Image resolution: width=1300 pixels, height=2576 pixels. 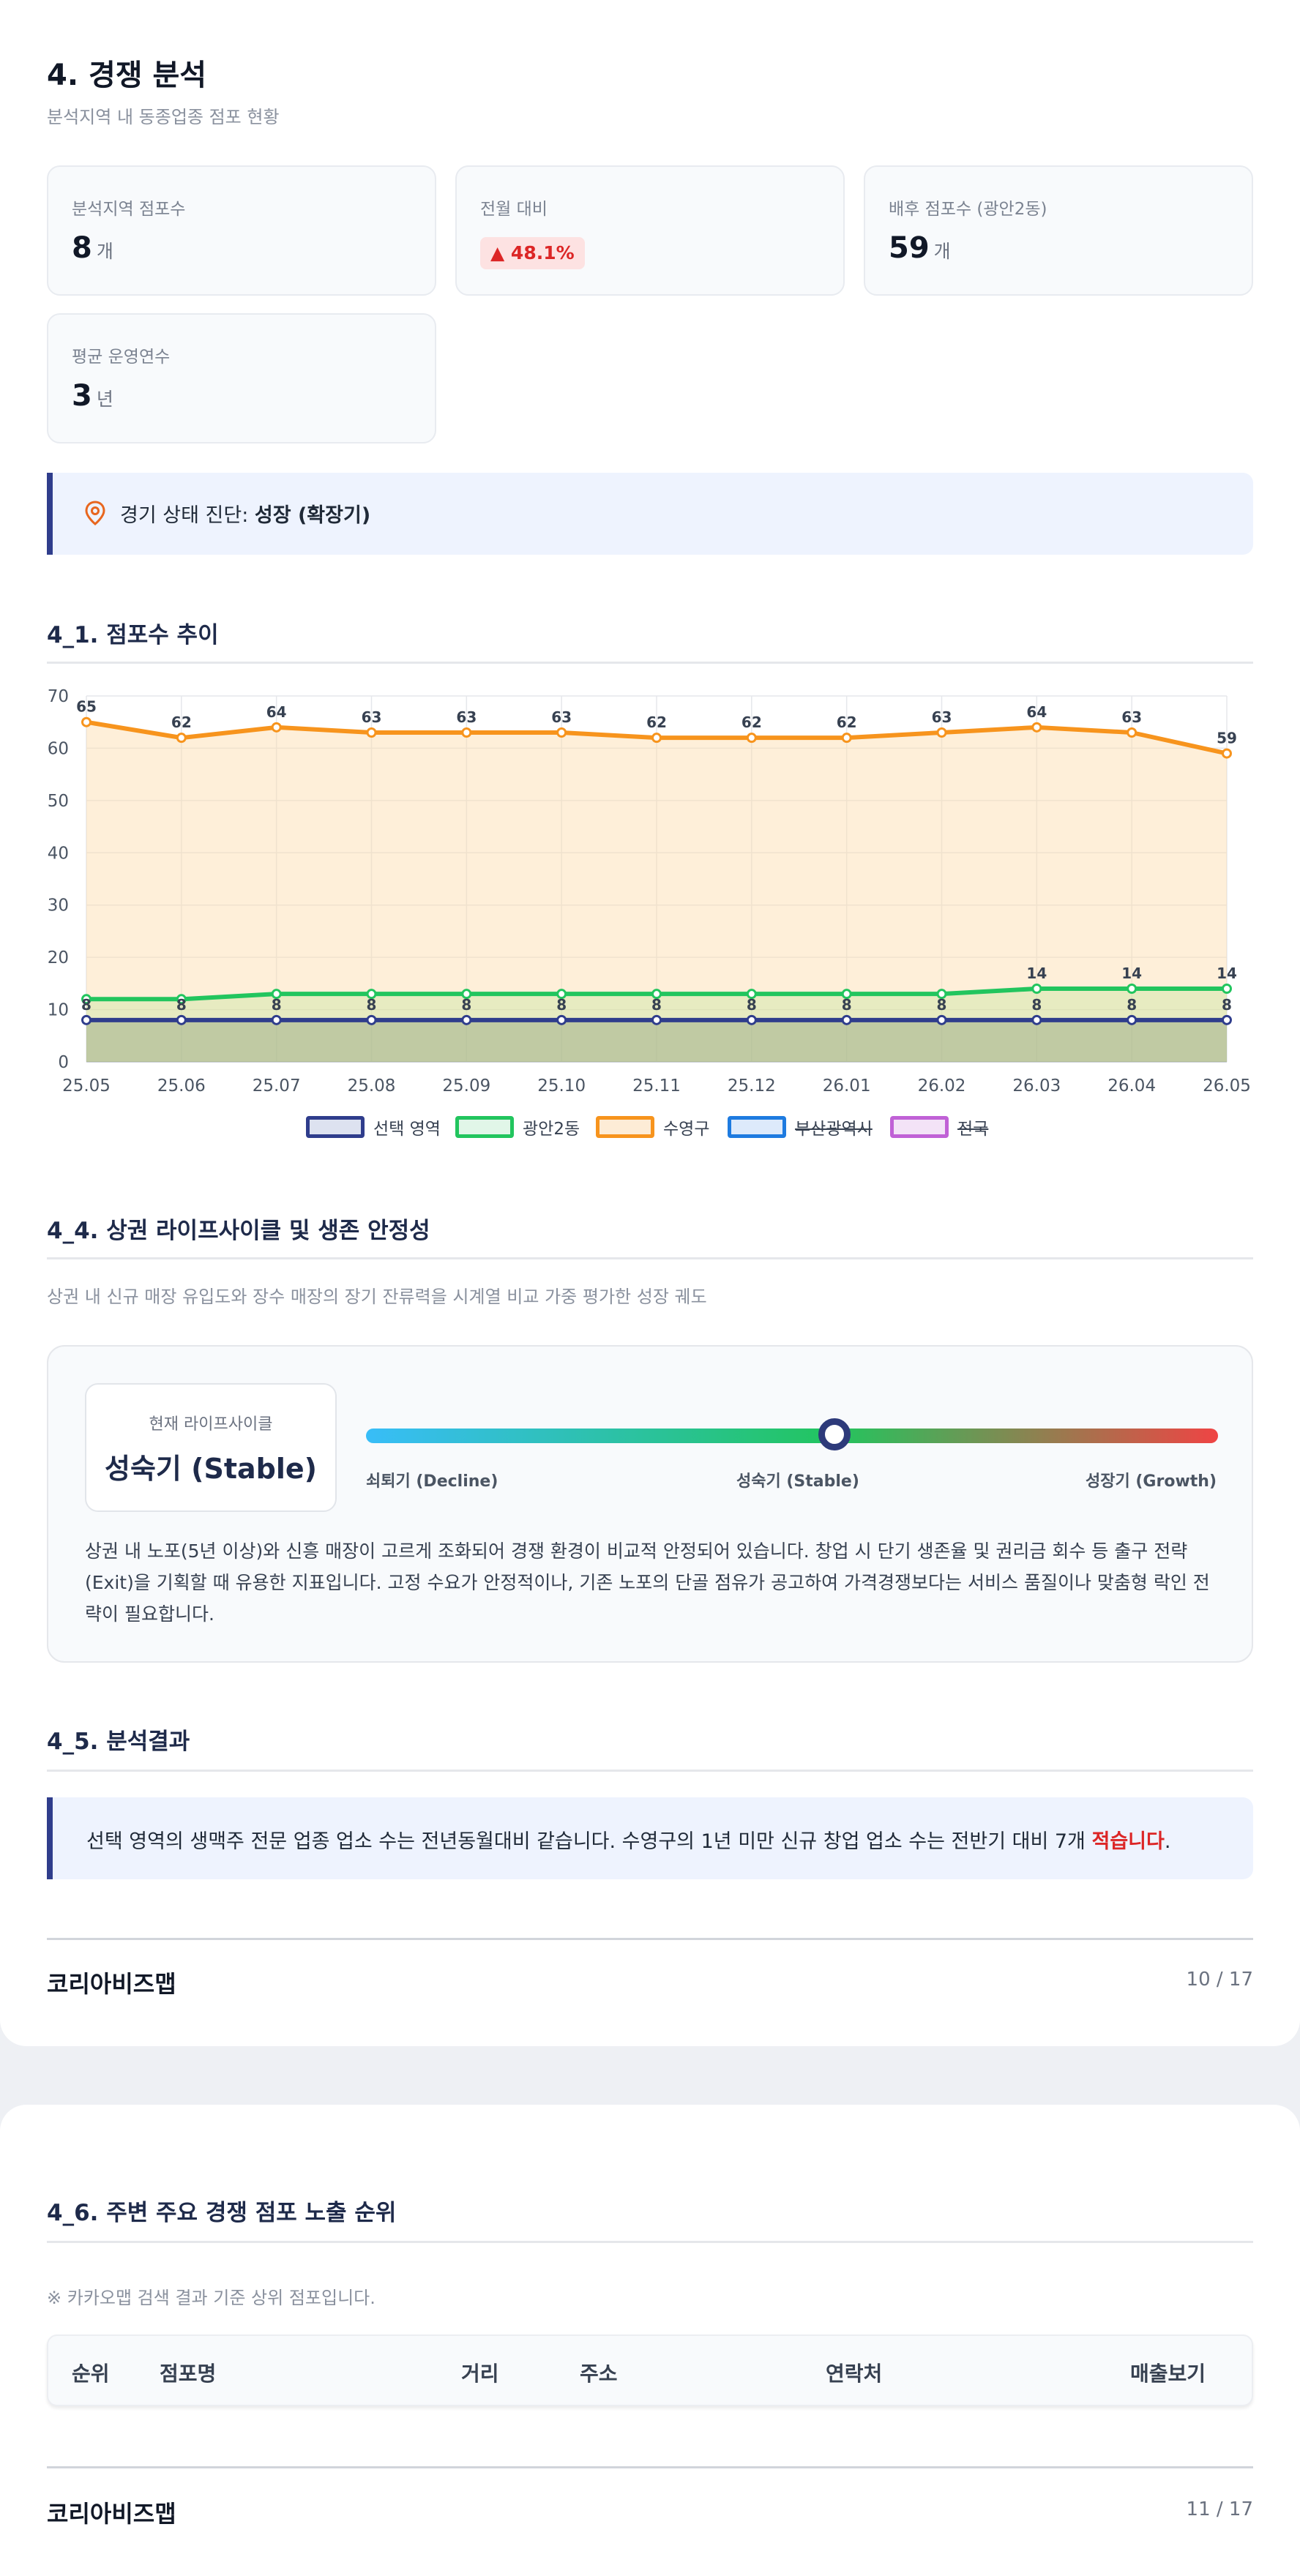 I want to click on x-tick-label: 25.10, so click(x=561, y=1086).